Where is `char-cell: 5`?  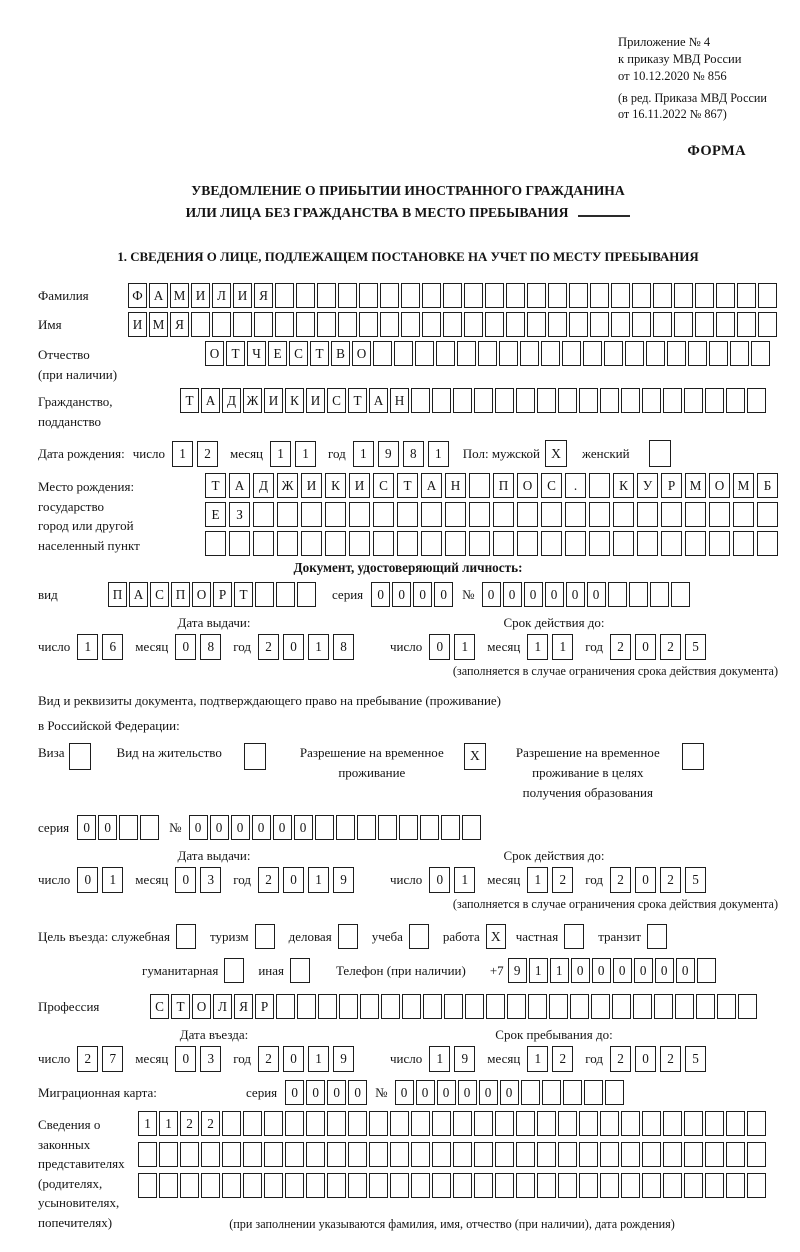 char-cell: 5 is located at coordinates (696, 880).